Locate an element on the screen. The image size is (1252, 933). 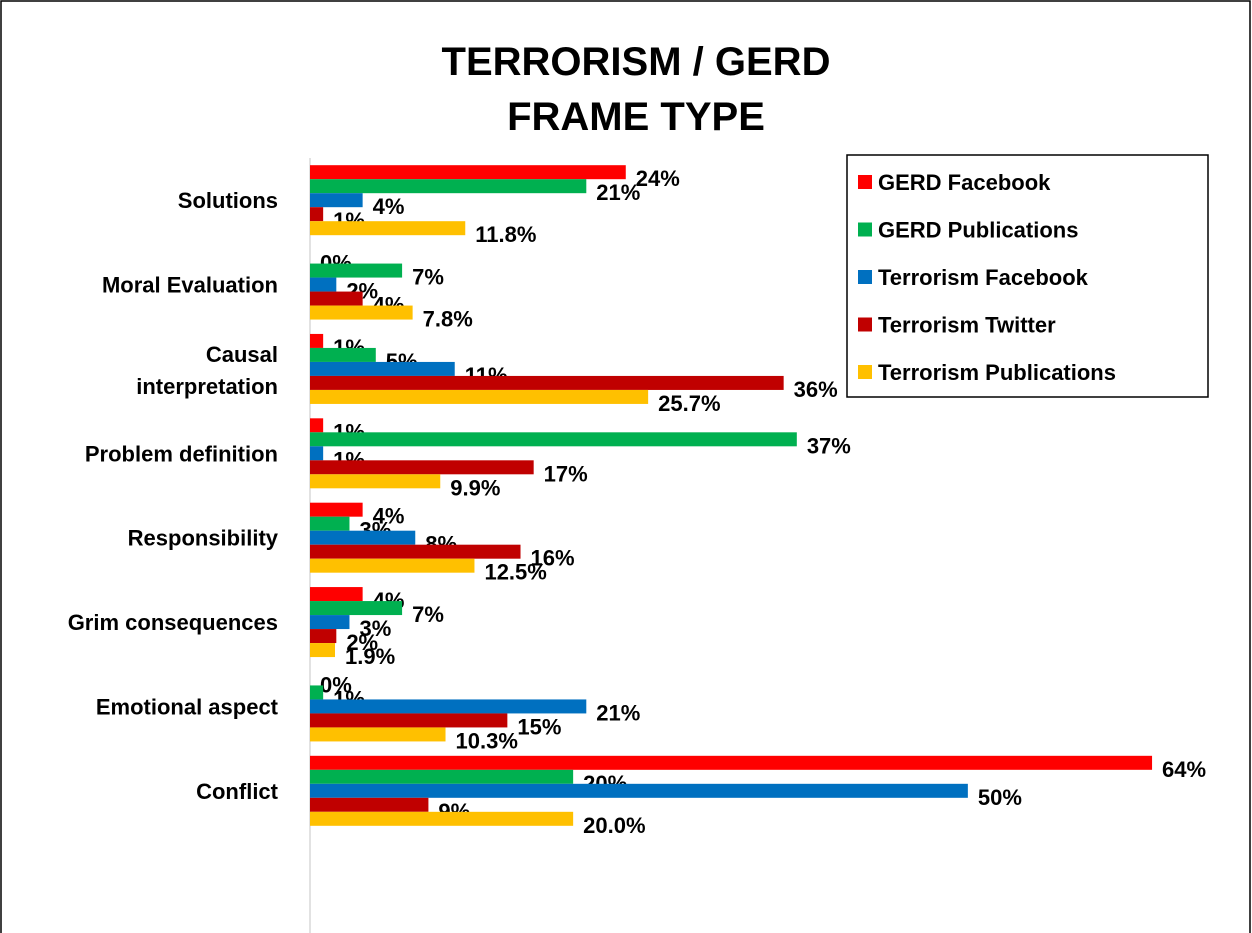
data-label: 12.5% is located at coordinates (515, 572).